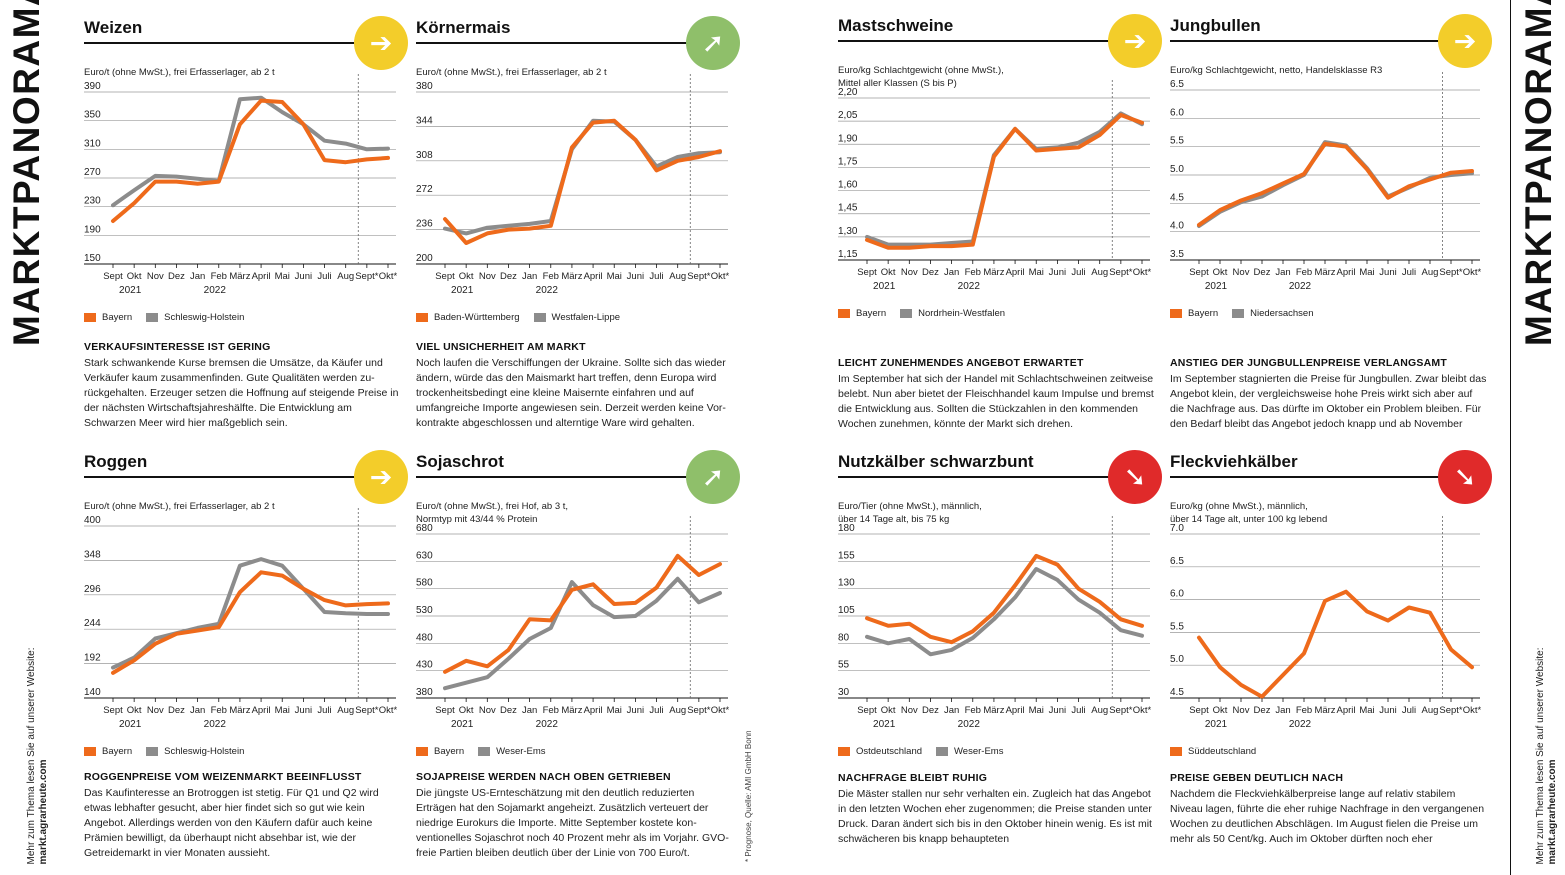 The height and width of the screenshot is (875, 1565). Describe the element at coordinates (92, 520) in the screenshot. I see `y-tick-label: 400` at that location.